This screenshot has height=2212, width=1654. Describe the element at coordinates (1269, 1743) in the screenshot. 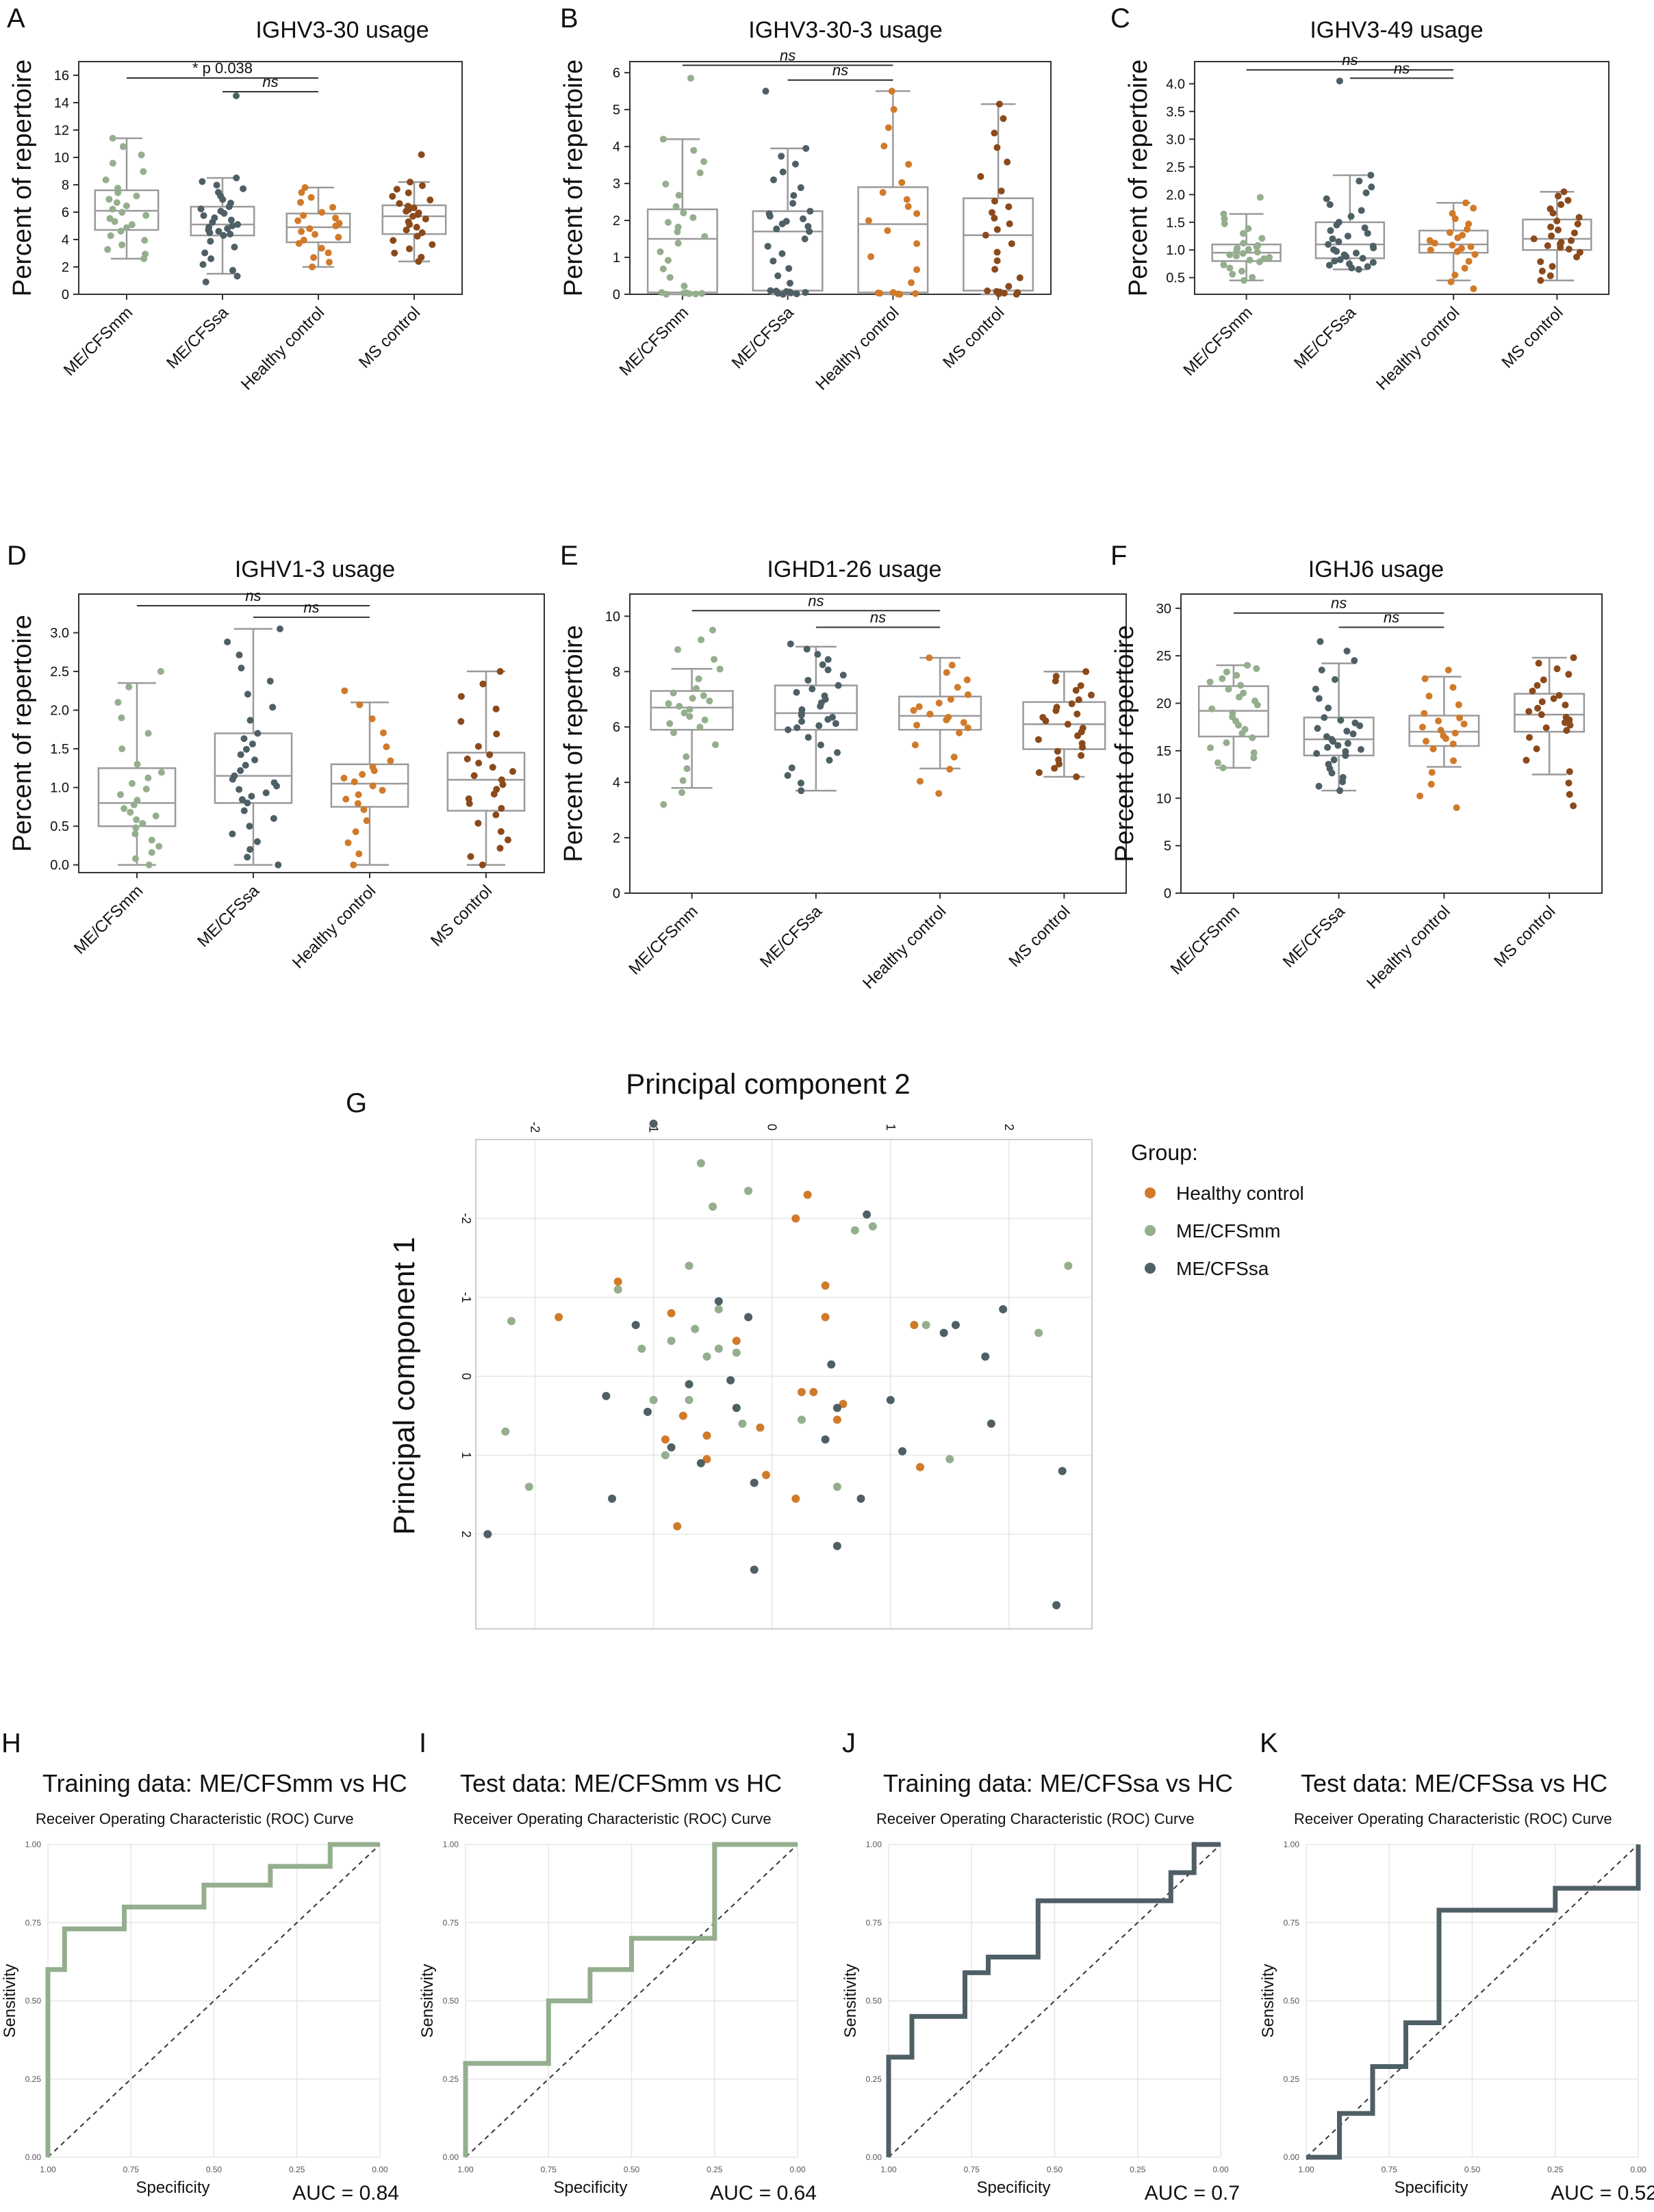

I see `panel-letter: K` at that location.